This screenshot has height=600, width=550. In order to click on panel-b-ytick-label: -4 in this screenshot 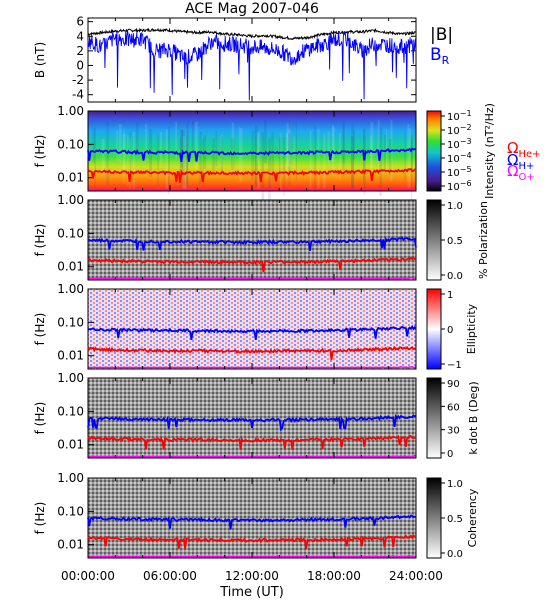, I will do `click(78, 95)`.